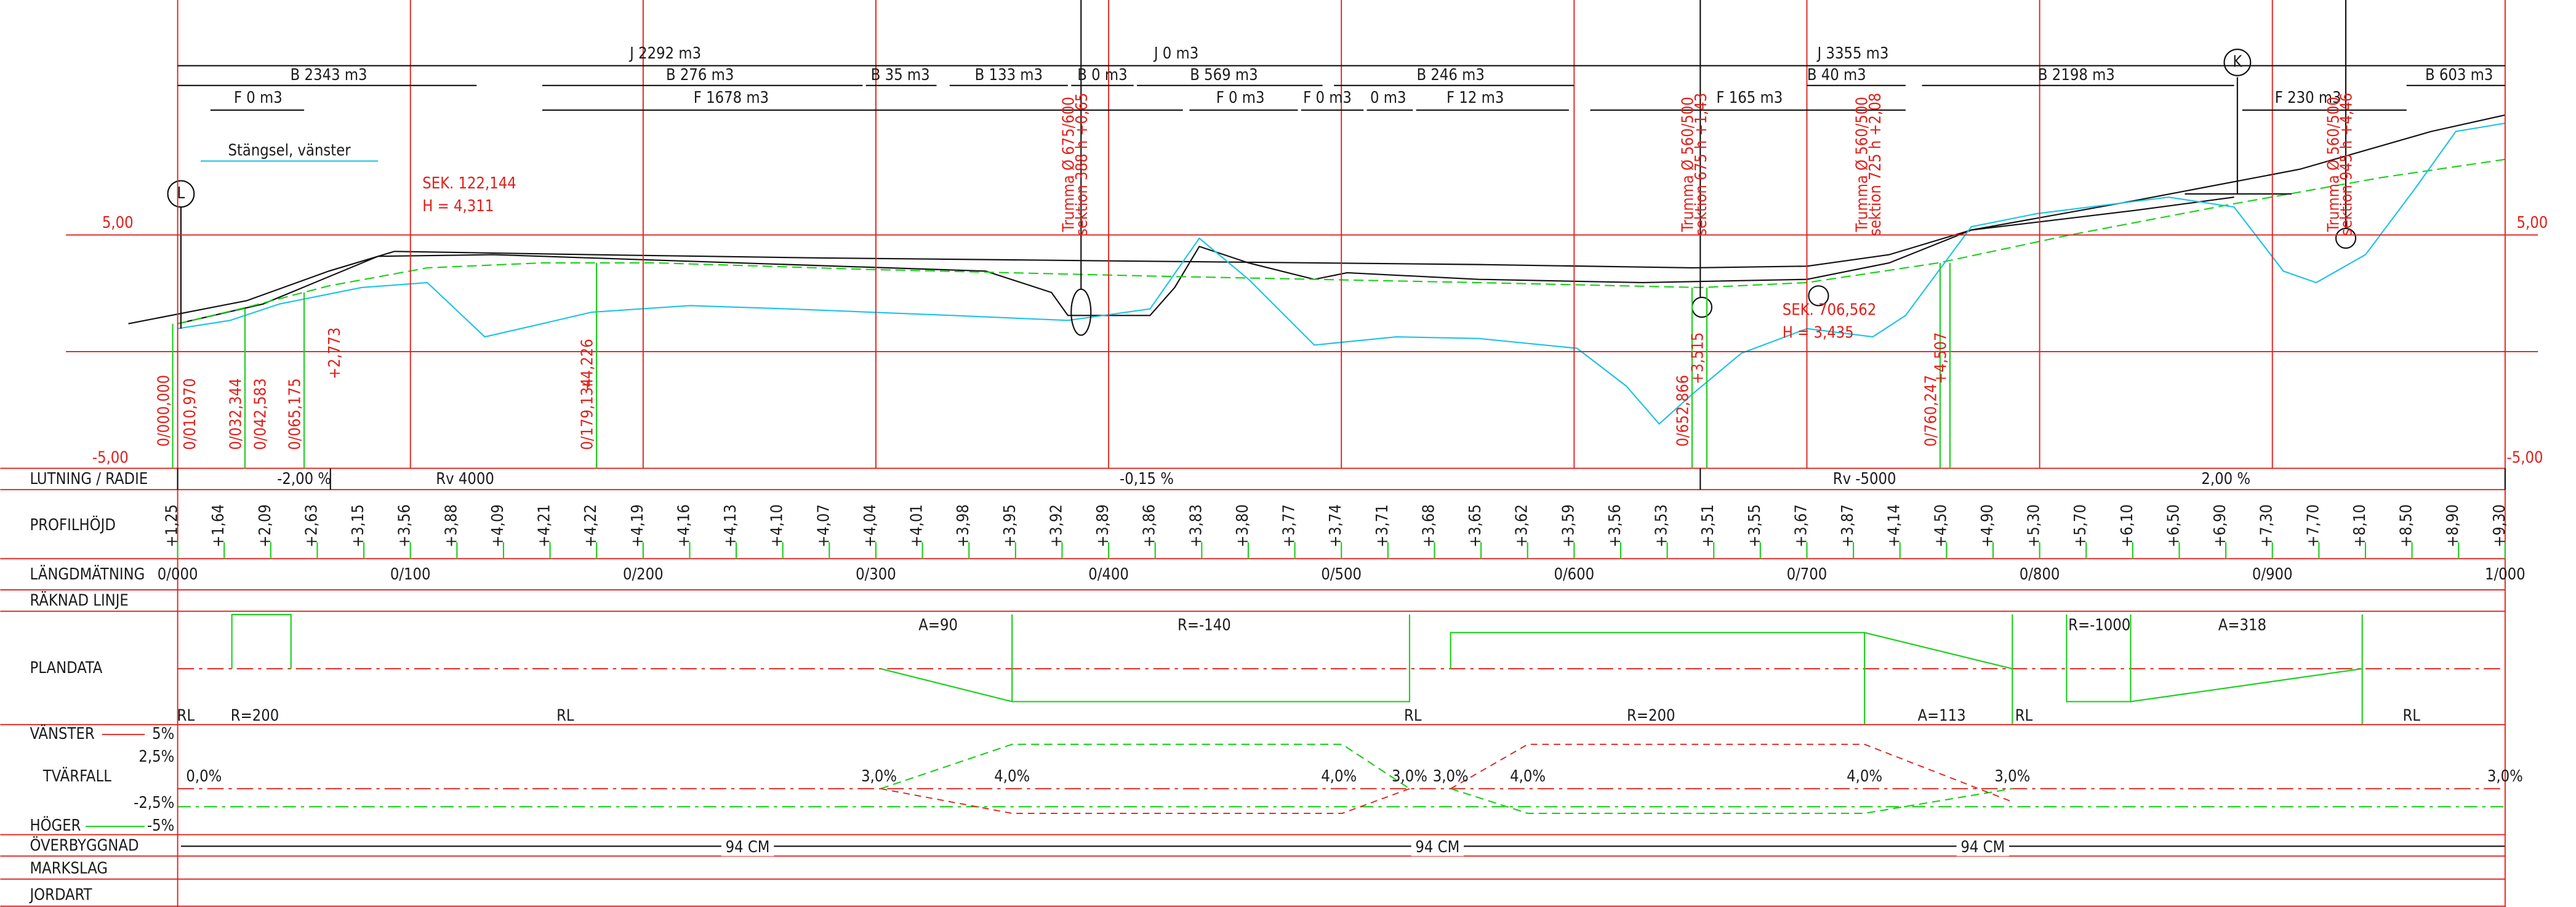 Image resolution: width=2576 pixels, height=907 pixels. What do you see at coordinates (1661, 525) in the screenshot?
I see `profile-height: +3,53` at bounding box center [1661, 525].